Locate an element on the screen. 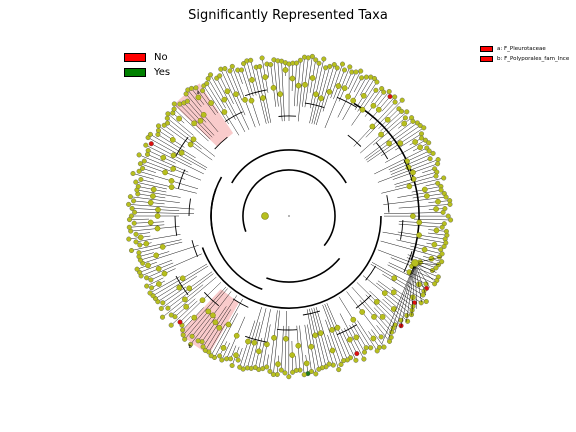 This screenshot has height=432, width=576. backbone-arc is located at coordinates (386, 181).